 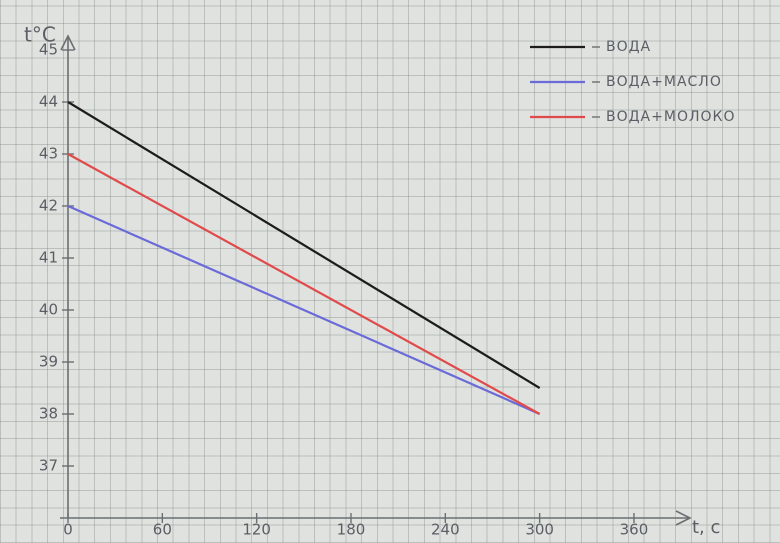 What do you see at coordinates (445, 530) in the screenshot?
I see `x-tick-label: 240` at bounding box center [445, 530].